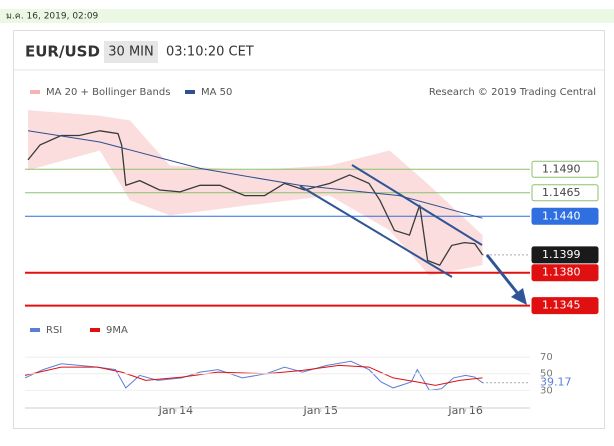 Image resolution: width=614 pixels, height=446 pixels. What do you see at coordinates (62, 52) in the screenshot?
I see `symbol: EUR/USD` at bounding box center [62, 52].